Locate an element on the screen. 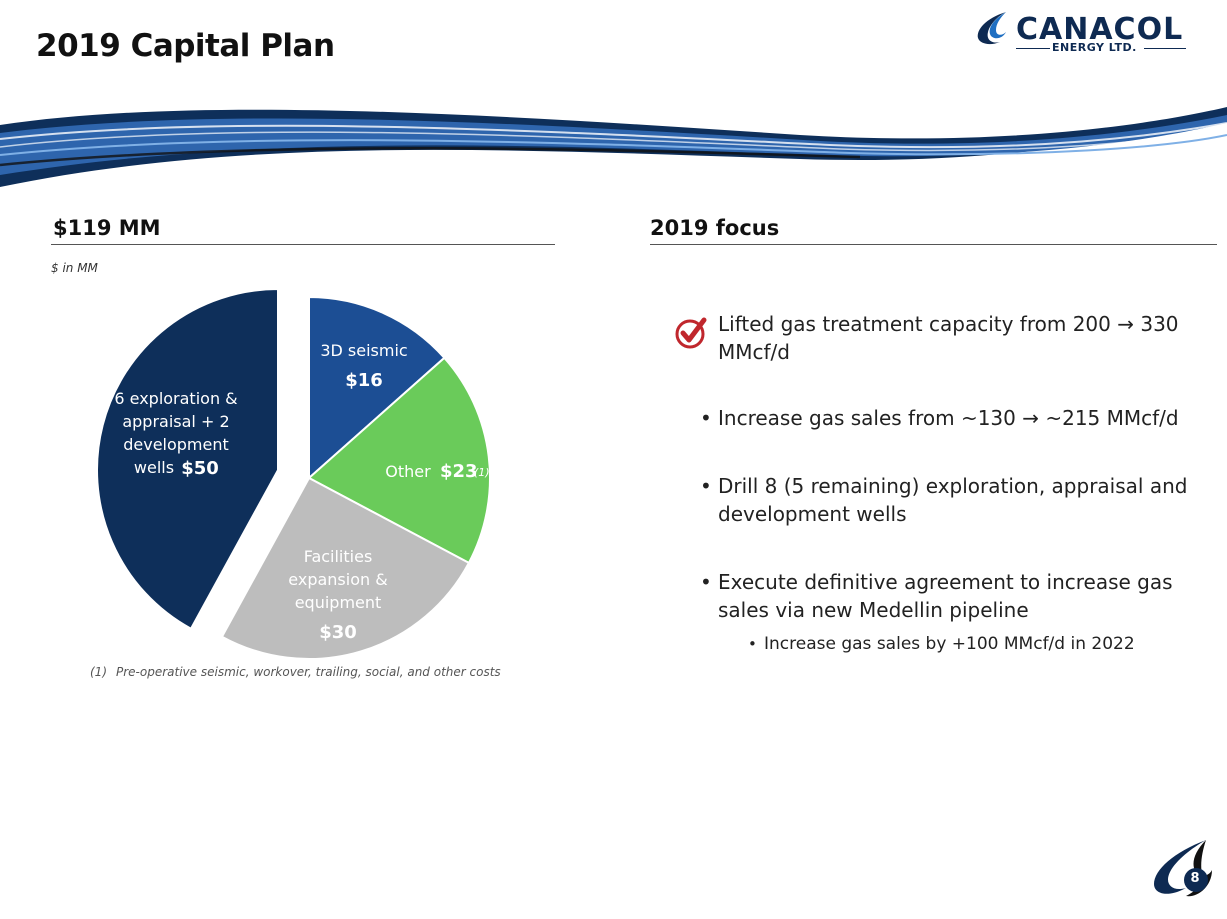 This screenshot has width=1227, height=919. pie-slice-value-2: $23 is located at coordinates (459, 471).